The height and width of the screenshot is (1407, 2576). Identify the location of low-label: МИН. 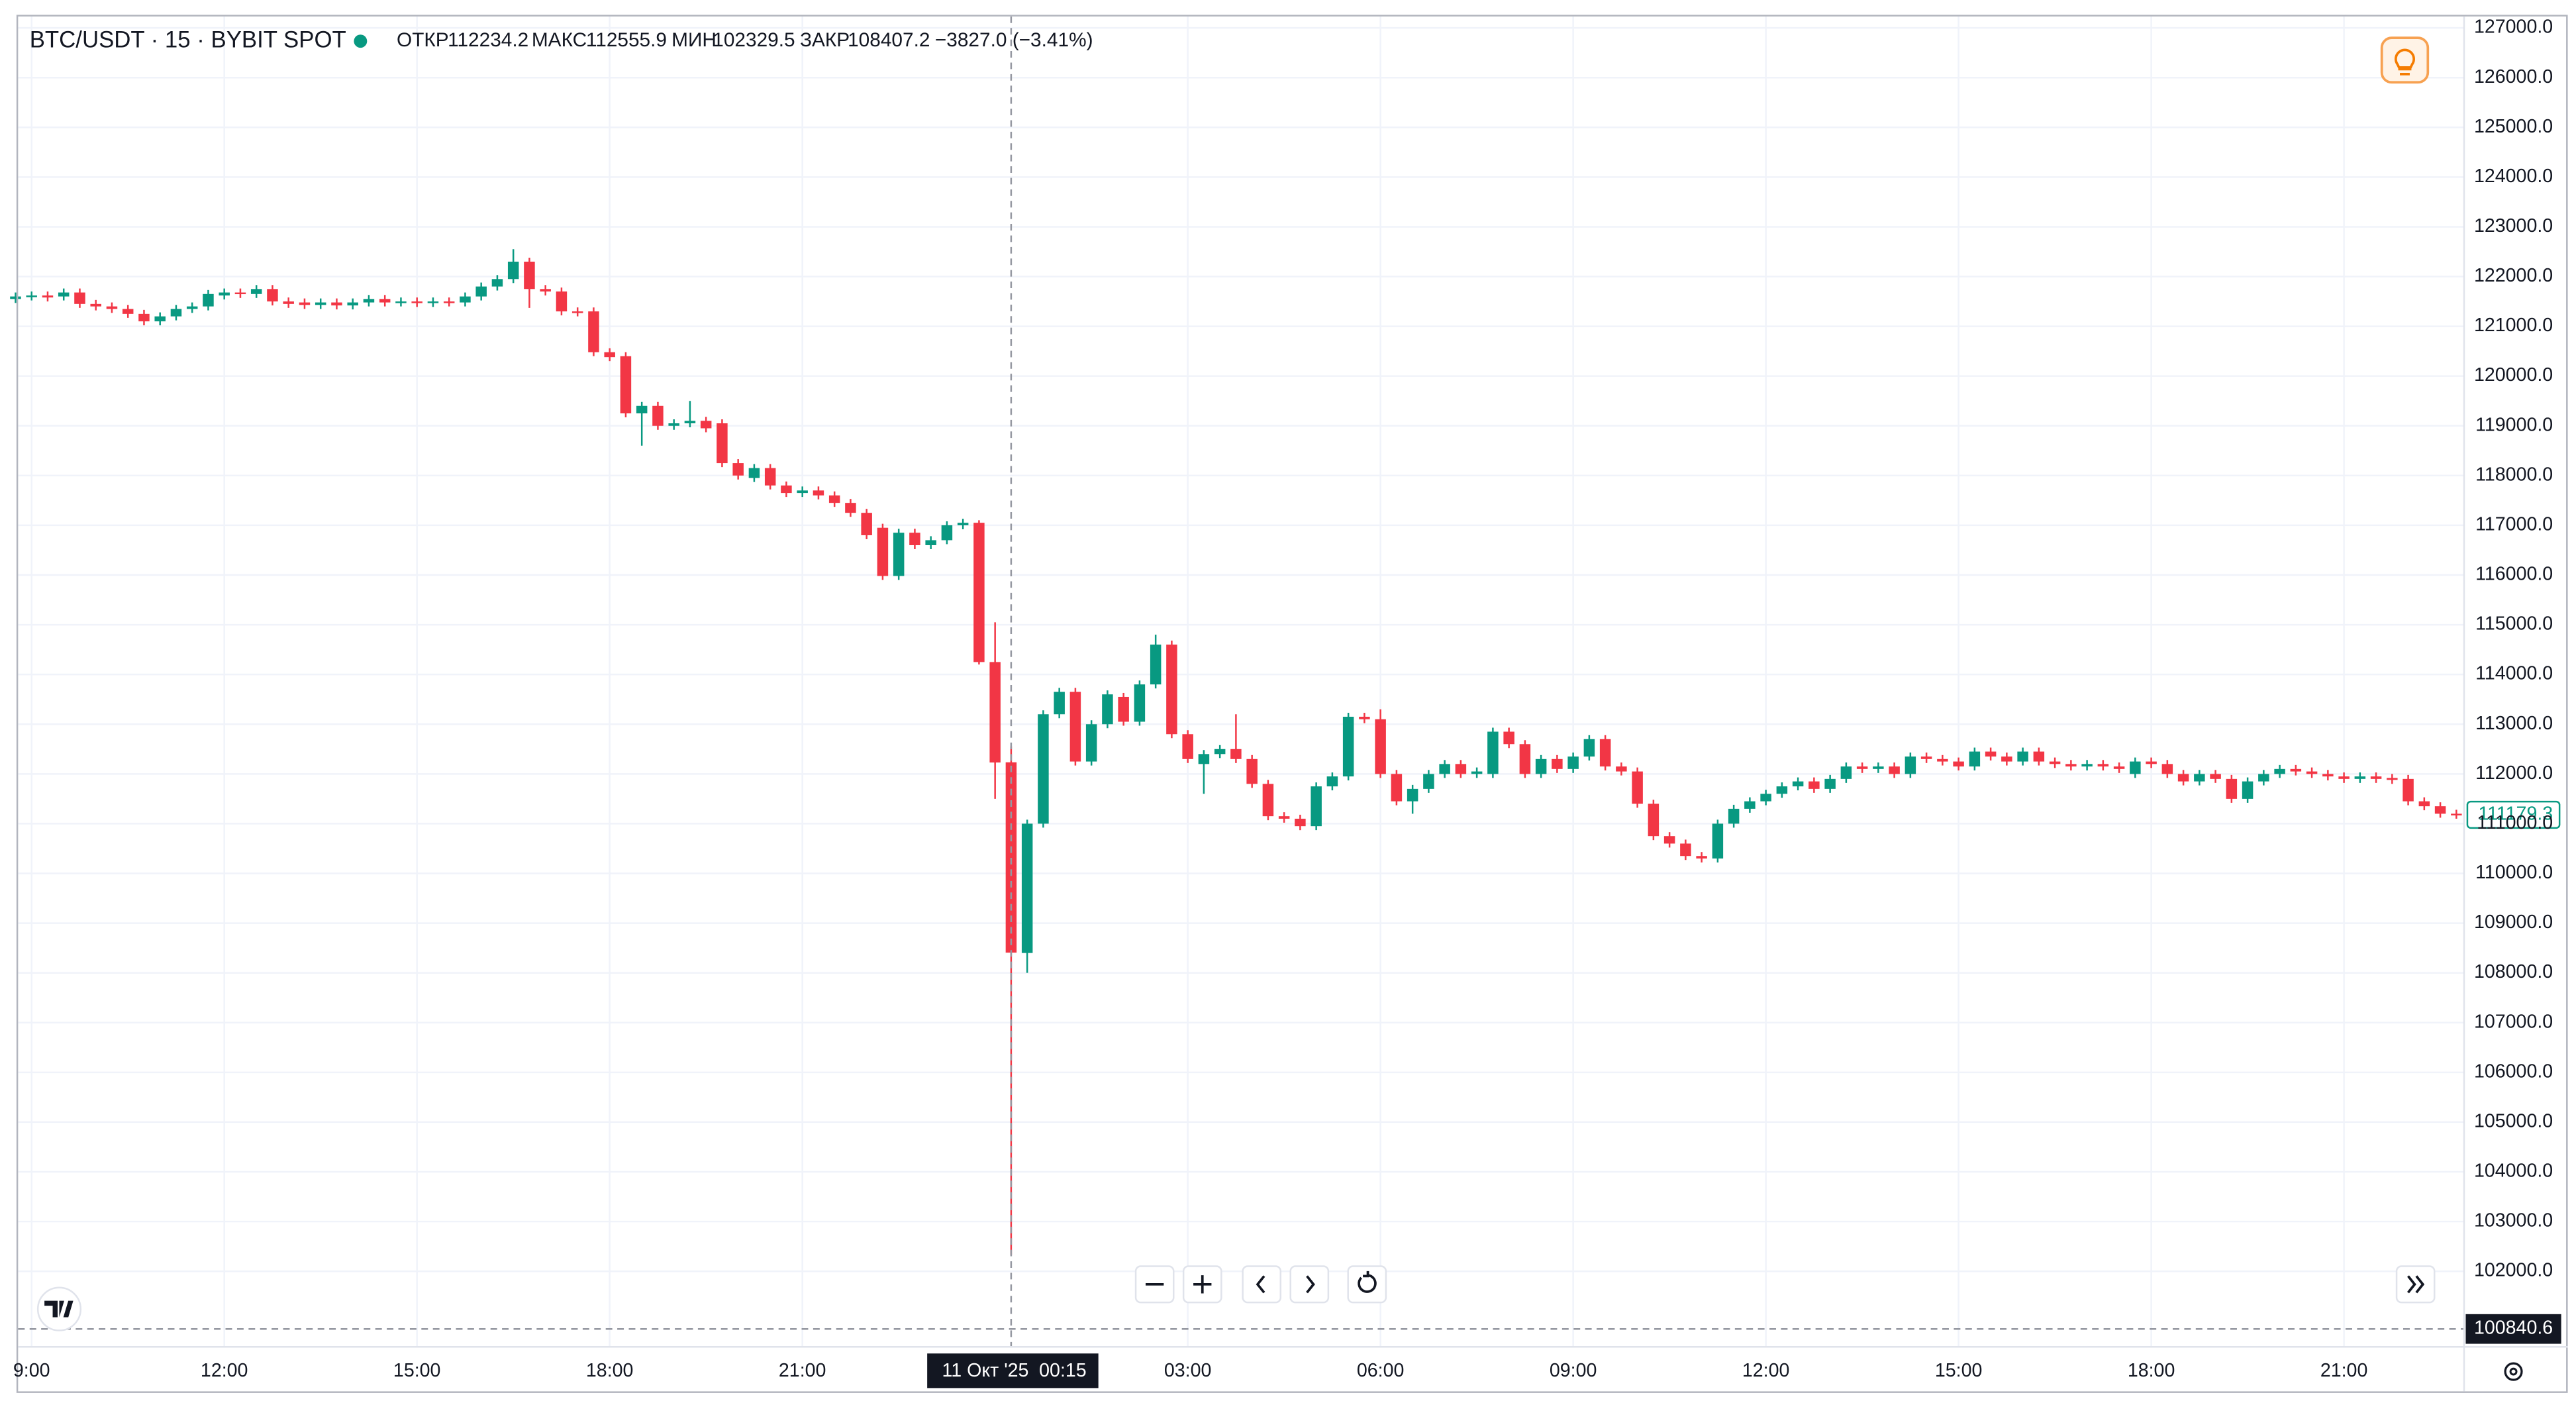
(694, 40).